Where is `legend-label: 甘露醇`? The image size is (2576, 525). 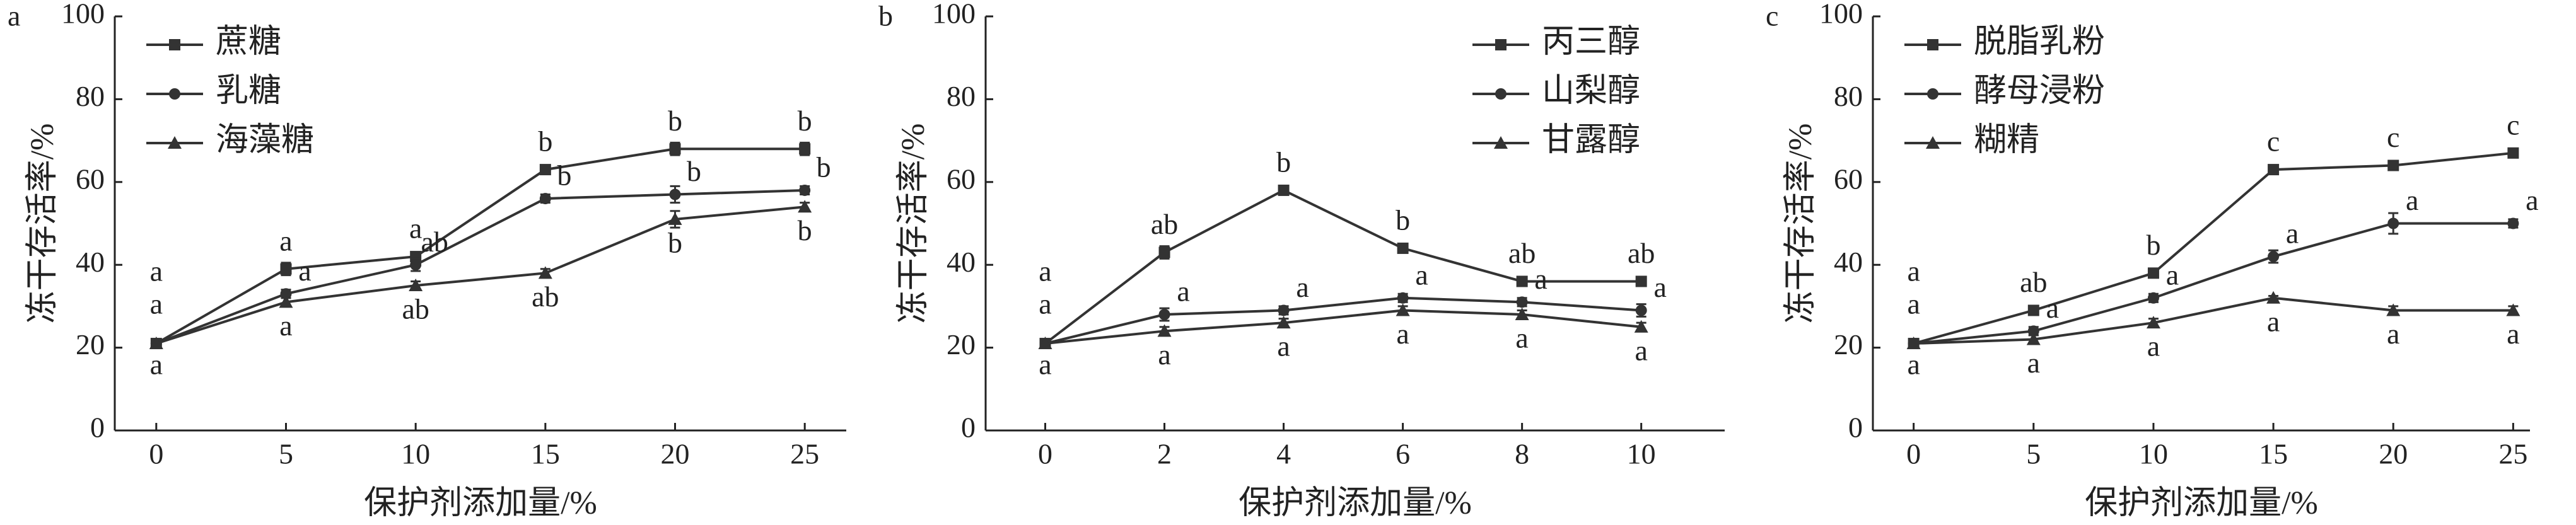
legend-label: 甘露醇 is located at coordinates (1591, 140).